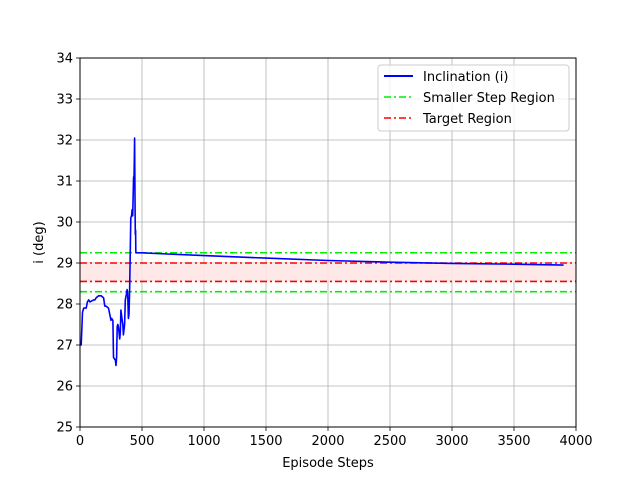  Describe the element at coordinates (328, 272) in the screenshot. I see `target-region-fill` at that location.